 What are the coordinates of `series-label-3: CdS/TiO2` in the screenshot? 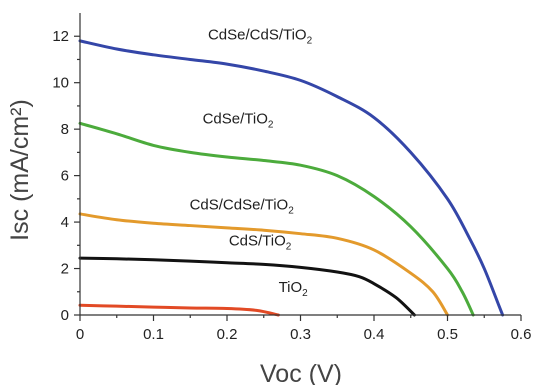 It's located at (260, 242).